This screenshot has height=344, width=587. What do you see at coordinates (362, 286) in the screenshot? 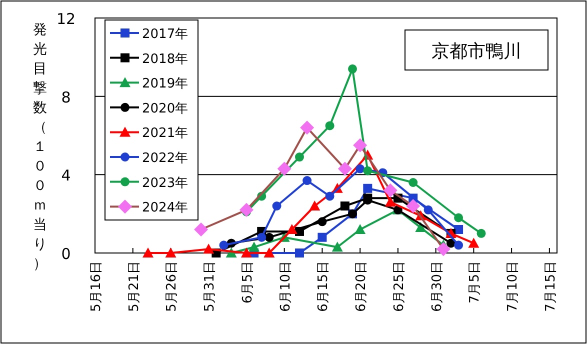
I see `x-tick-label: 6月20日` at bounding box center [362, 286].